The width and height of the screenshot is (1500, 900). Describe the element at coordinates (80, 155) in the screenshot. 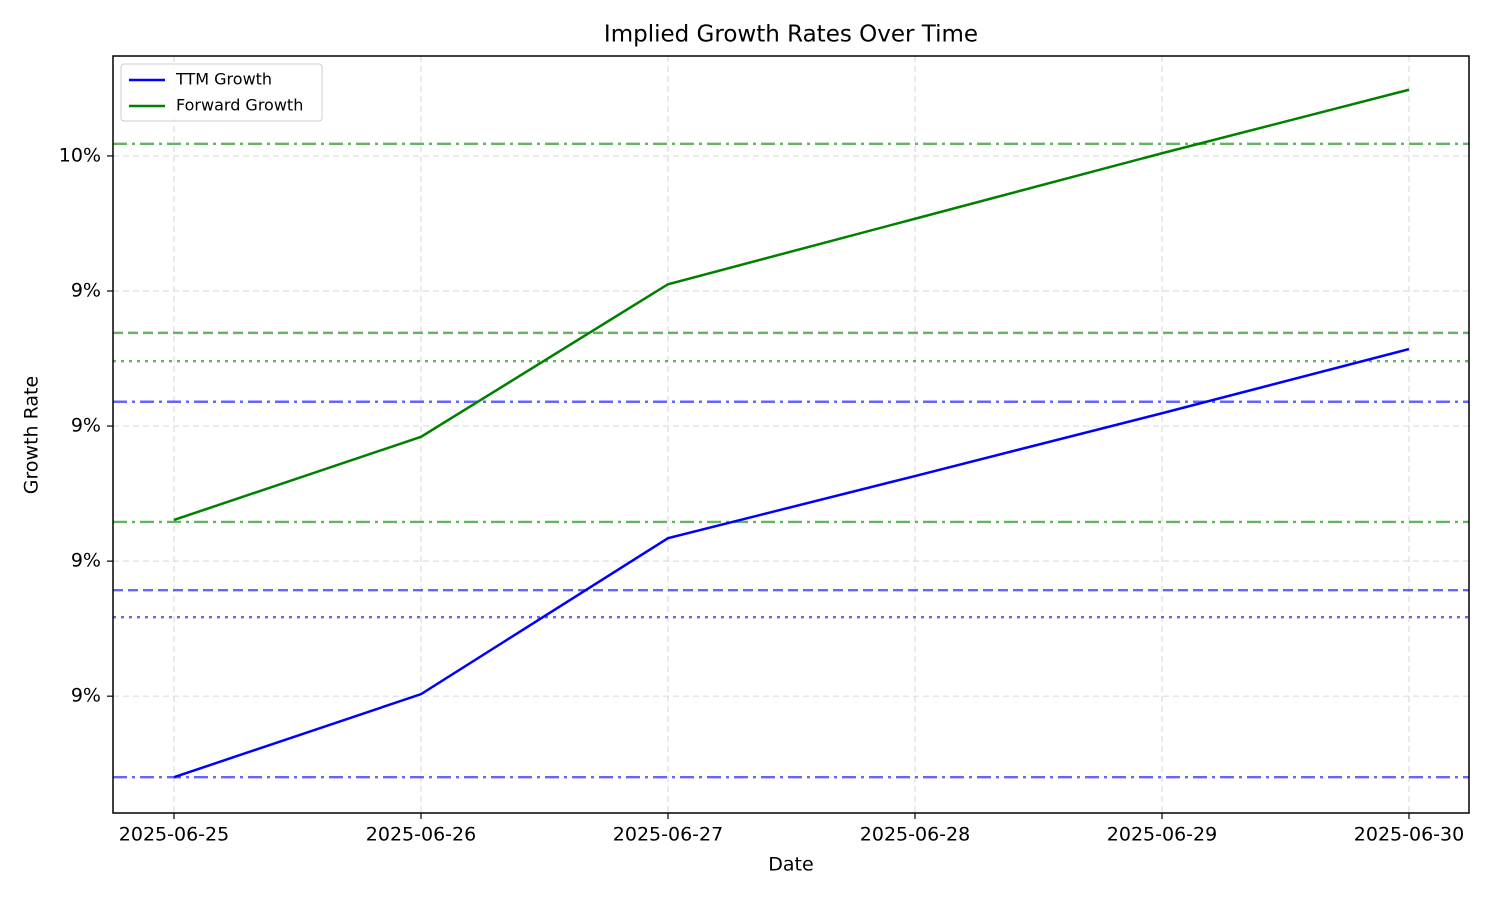

I see `y-tick-label: 10%` at that location.